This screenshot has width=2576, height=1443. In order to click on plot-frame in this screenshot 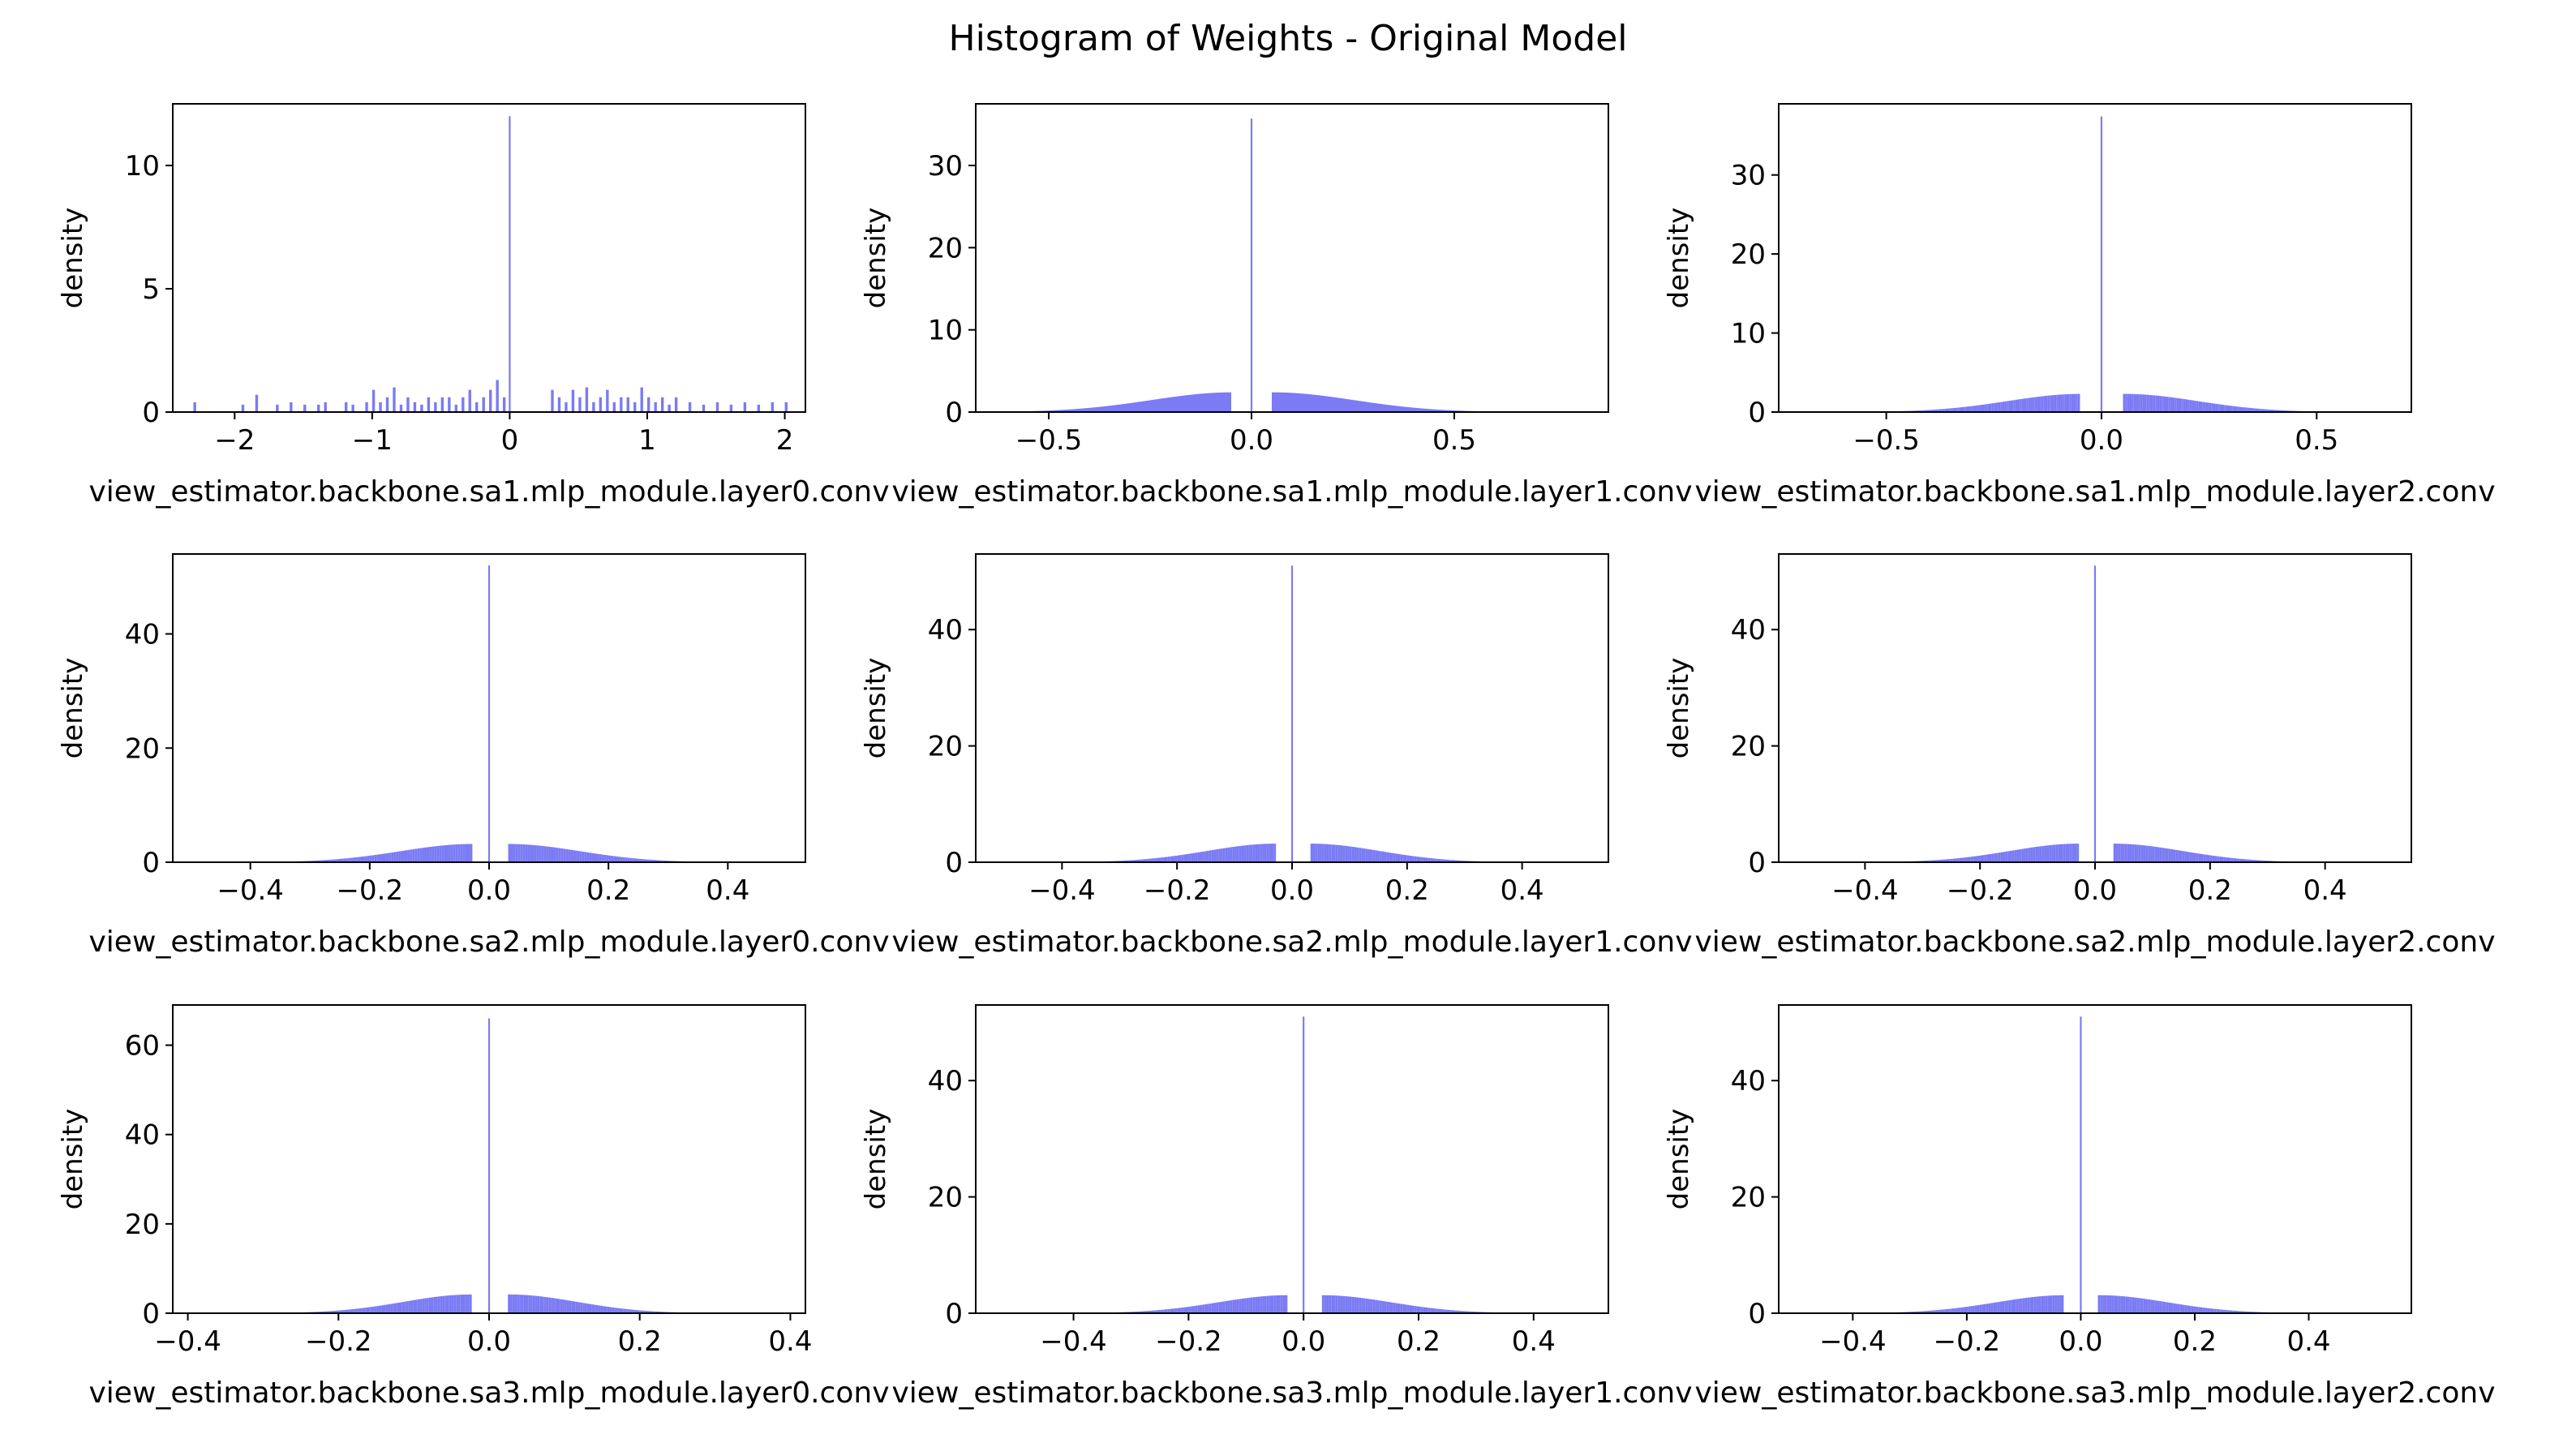, I will do `click(1292, 258)`.